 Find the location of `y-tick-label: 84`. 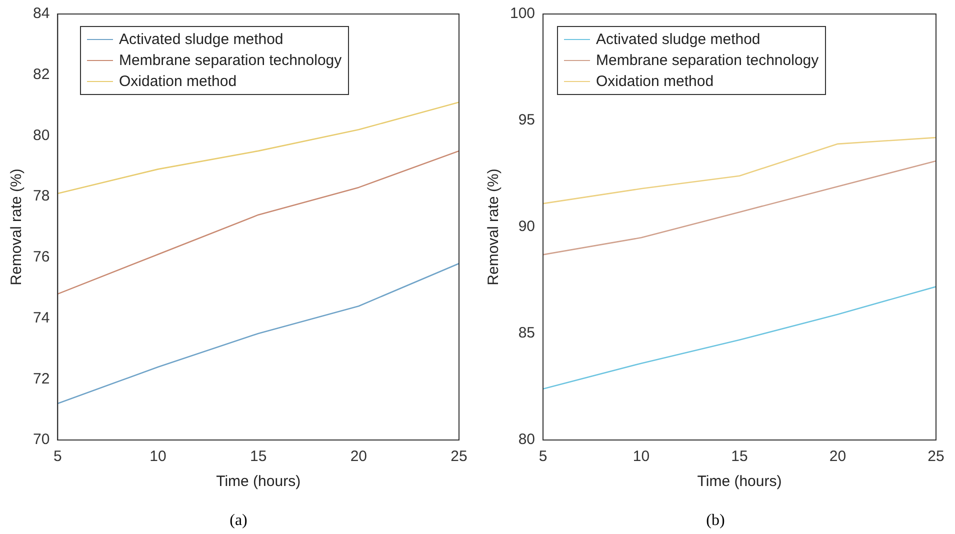

y-tick-label: 84 is located at coordinates (41, 13).